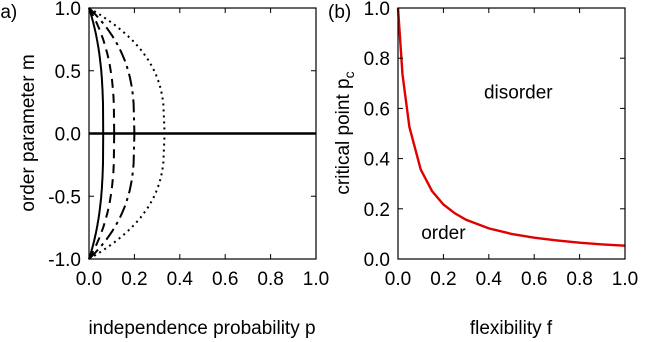 Image resolution: width=671 pixels, height=342 pixels. What do you see at coordinates (225, 279) in the screenshot?
I see `panel-a-x-tick-label: 0.6` at bounding box center [225, 279].